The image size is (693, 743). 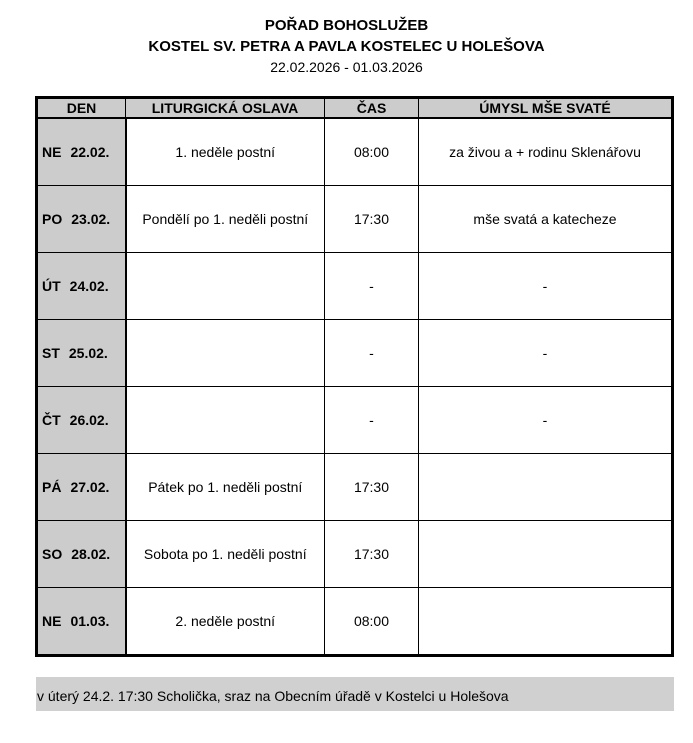 What do you see at coordinates (225, 554) in the screenshot?
I see `celebration-cell: Sobota po 1. neděli postní` at bounding box center [225, 554].